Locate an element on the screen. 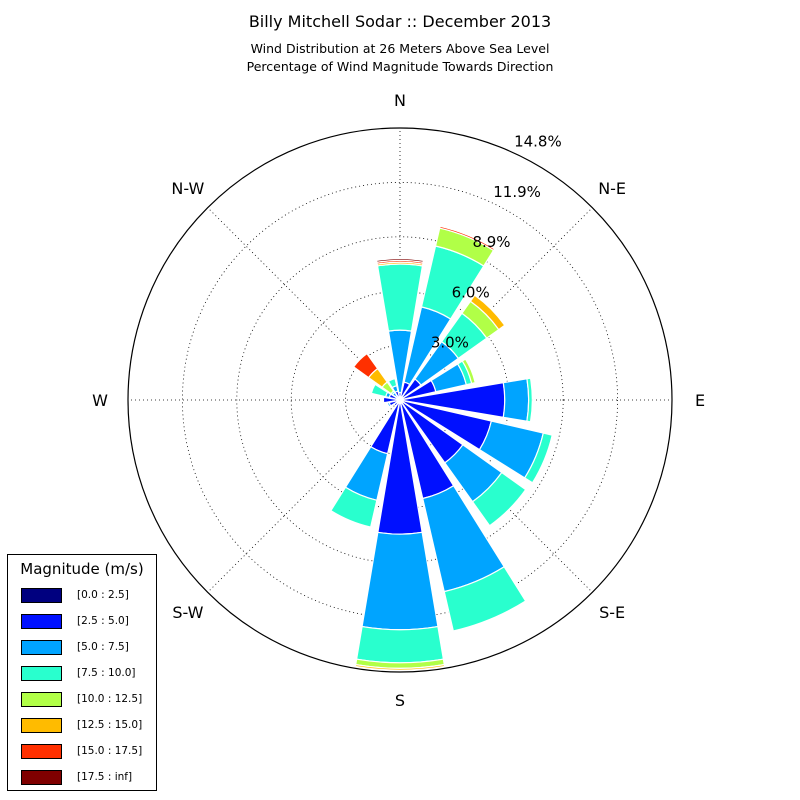 The width and height of the screenshot is (800, 800). chart-title: Billy Mitchell Sodar :: December 2013 is located at coordinates (400, 21).